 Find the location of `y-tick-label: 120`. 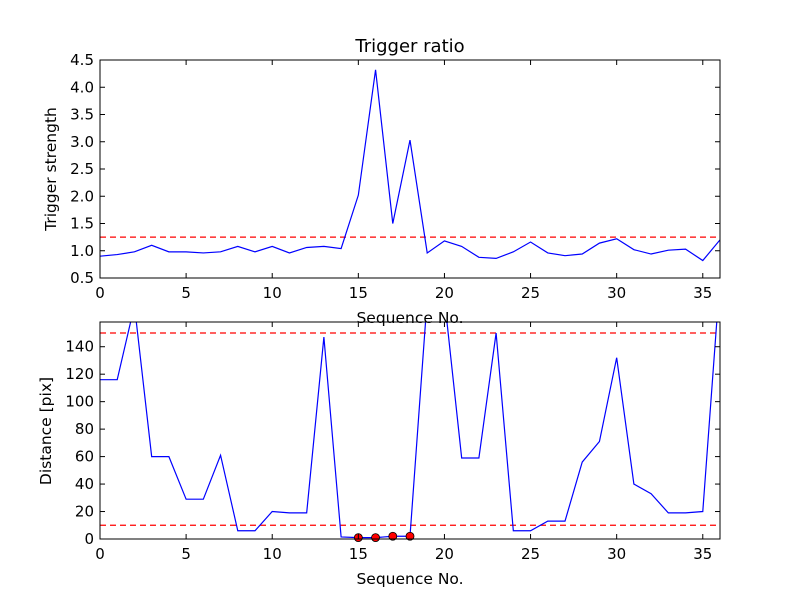

y-tick-label: 120 is located at coordinates (79, 374).